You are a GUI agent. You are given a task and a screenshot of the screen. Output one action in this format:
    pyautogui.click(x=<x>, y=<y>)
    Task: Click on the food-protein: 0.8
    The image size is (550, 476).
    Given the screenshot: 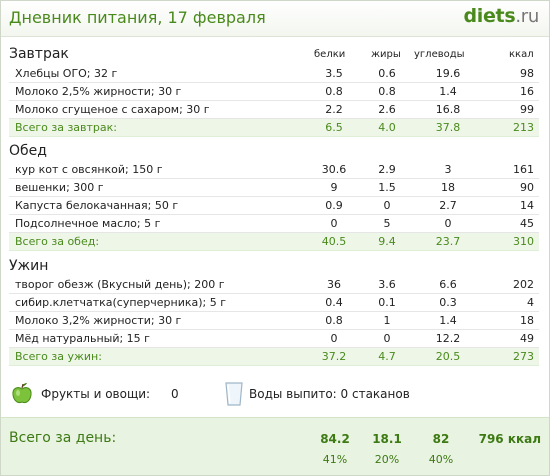 What is the action you would take?
    pyautogui.click(x=334, y=320)
    